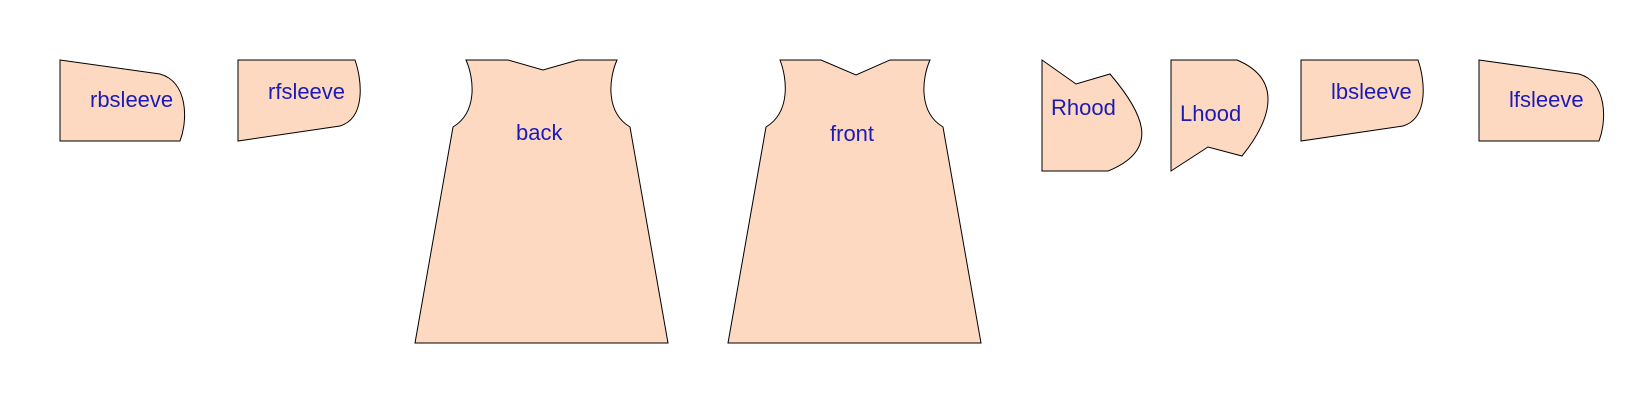  I want to click on lhood-outline, so click(1219, 115).